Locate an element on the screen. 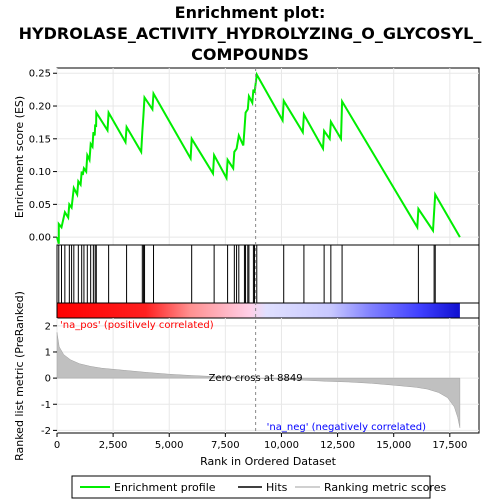 The width and height of the screenshot is (500, 500). hits-panel-frame is located at coordinates (268, 274).